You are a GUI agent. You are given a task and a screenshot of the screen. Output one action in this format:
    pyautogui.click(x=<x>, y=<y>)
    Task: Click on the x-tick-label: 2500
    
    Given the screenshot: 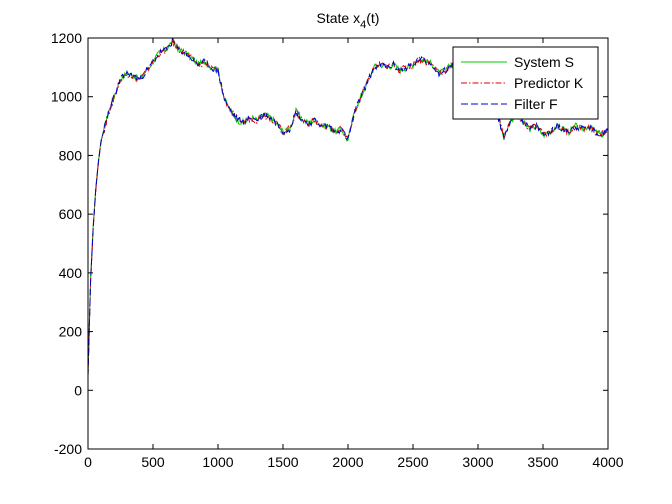 What is the action you would take?
    pyautogui.click(x=412, y=462)
    